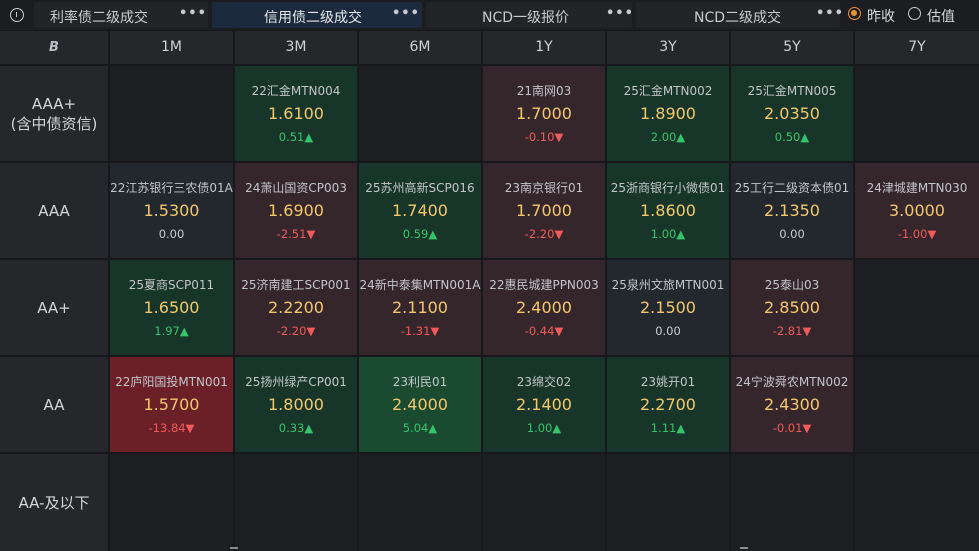  I want to click on bond-cell: 25泉州文旅MTN001 2.1500 0.00, so click(668, 307).